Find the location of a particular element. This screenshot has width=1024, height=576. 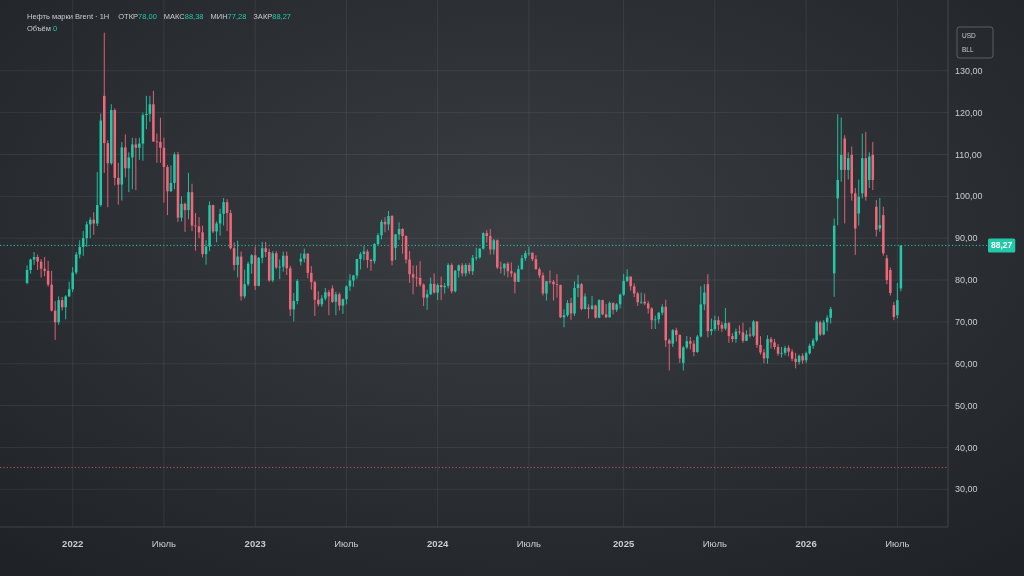

x-tick-label: 2025 is located at coordinates (624, 544).